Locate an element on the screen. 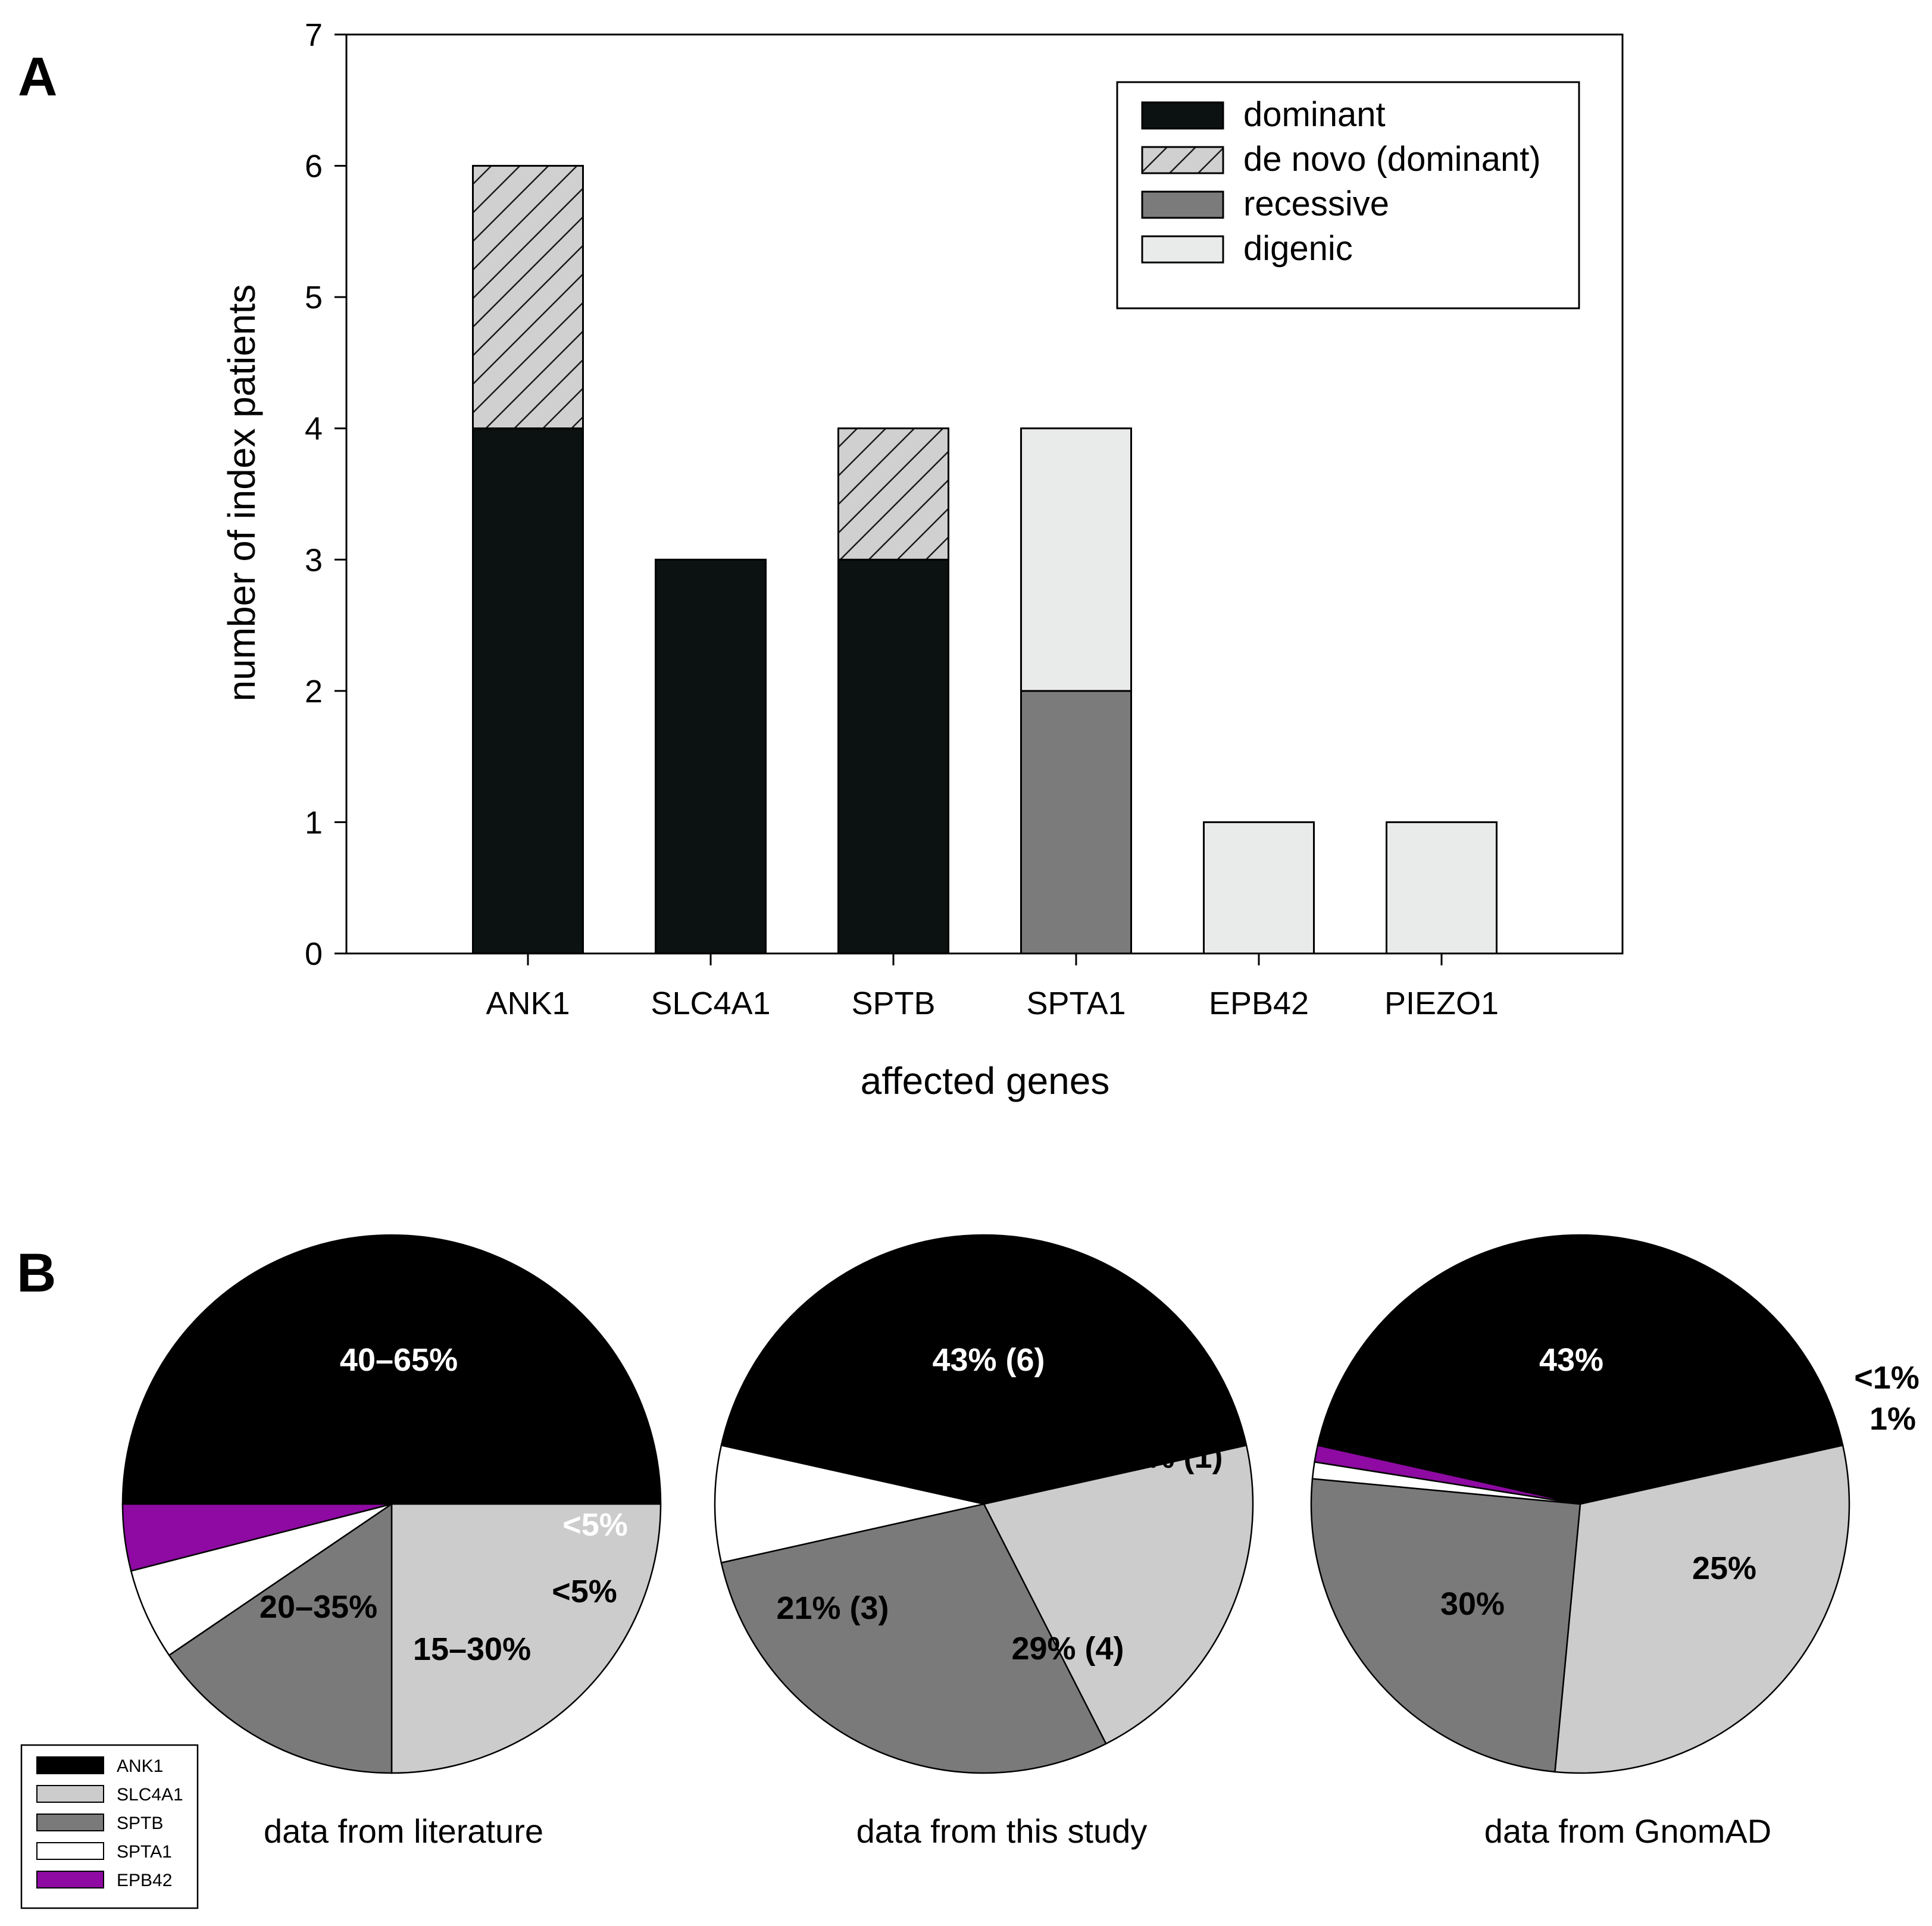  bar-segment-ank1-dominant is located at coordinates (528, 691).